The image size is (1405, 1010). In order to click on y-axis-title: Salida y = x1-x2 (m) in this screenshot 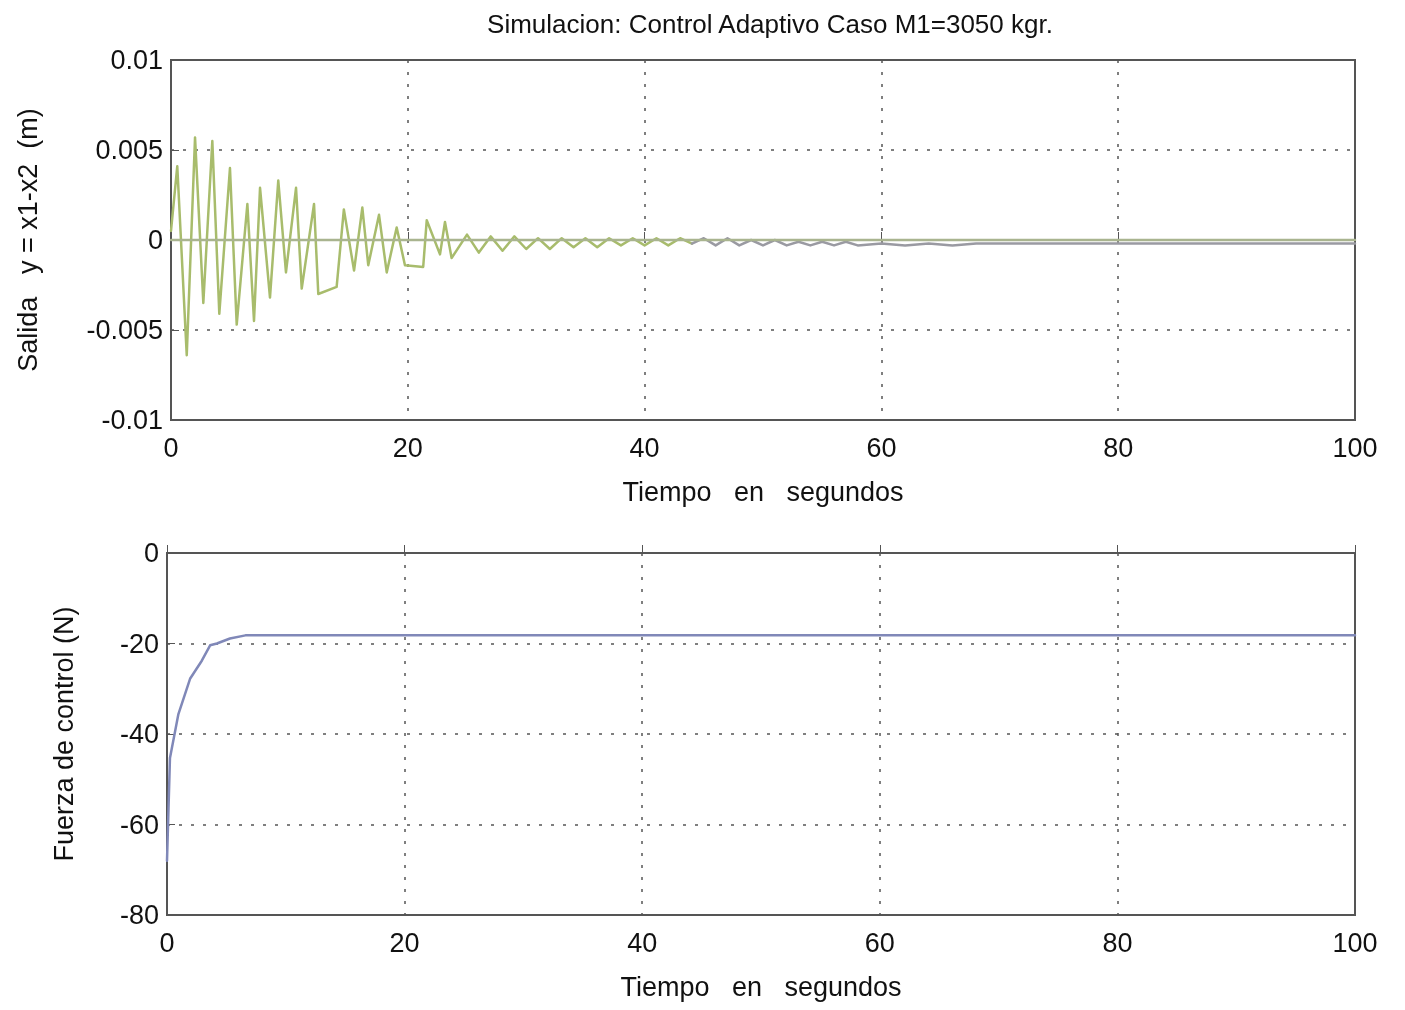, I will do `click(27, 240)`.